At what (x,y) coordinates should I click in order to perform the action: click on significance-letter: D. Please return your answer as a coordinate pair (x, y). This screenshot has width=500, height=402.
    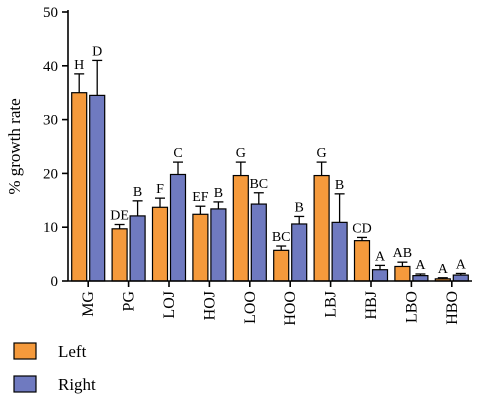
    Looking at the image, I should click on (97, 51).